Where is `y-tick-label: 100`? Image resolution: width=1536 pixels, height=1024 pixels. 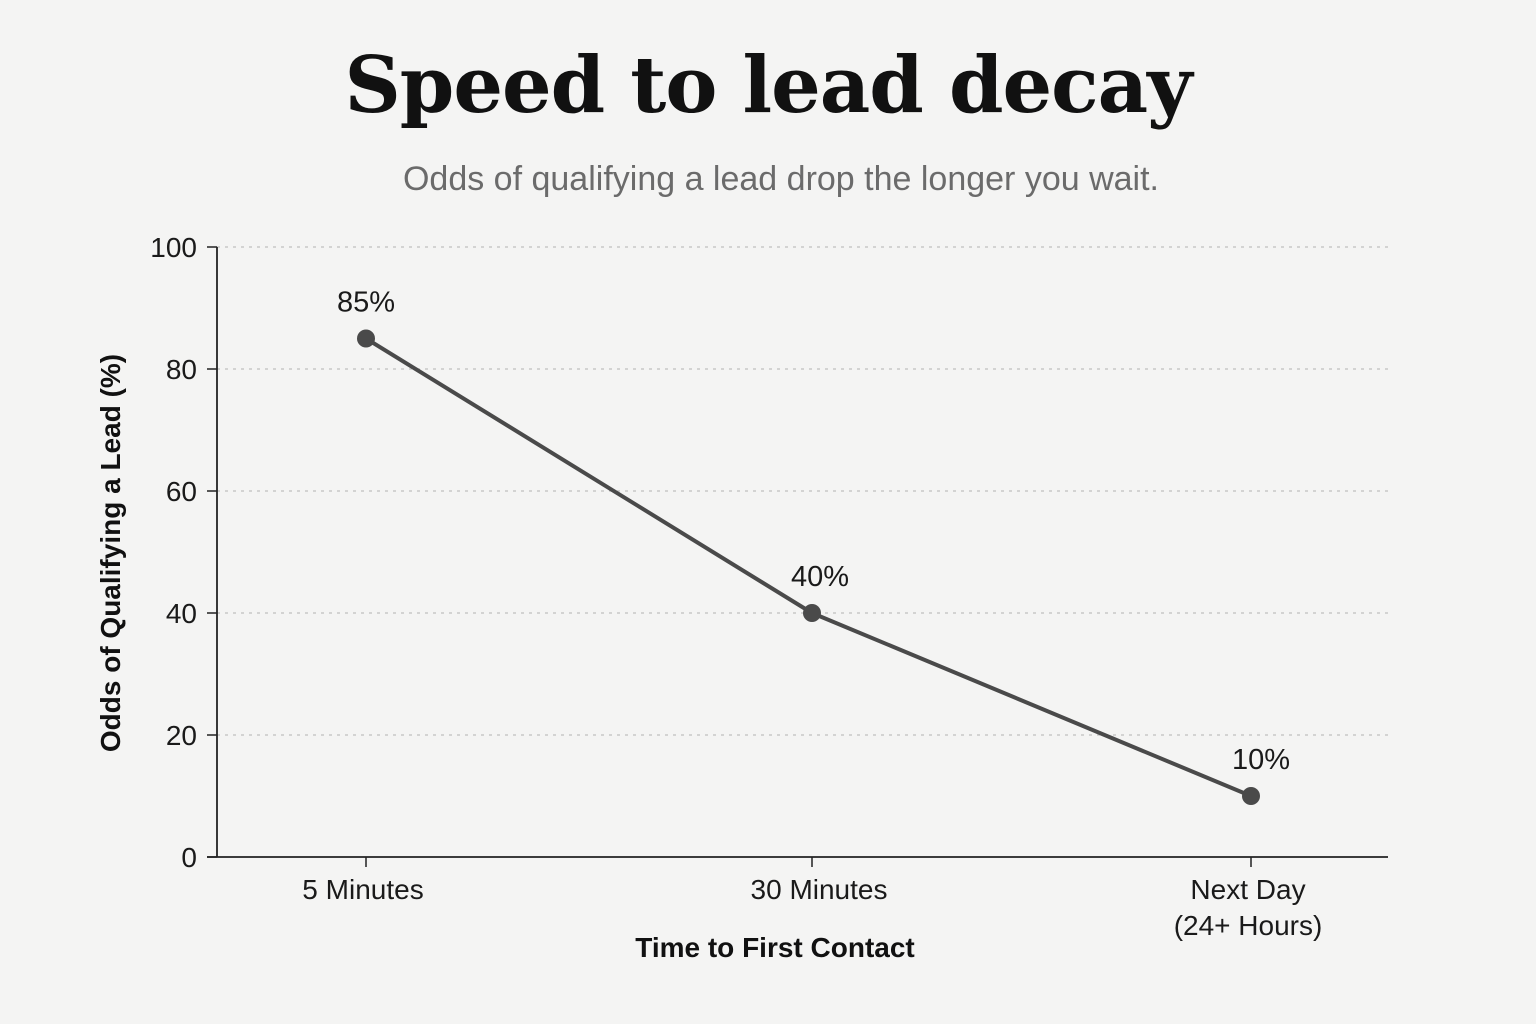 y-tick-label: 100 is located at coordinates (173, 247).